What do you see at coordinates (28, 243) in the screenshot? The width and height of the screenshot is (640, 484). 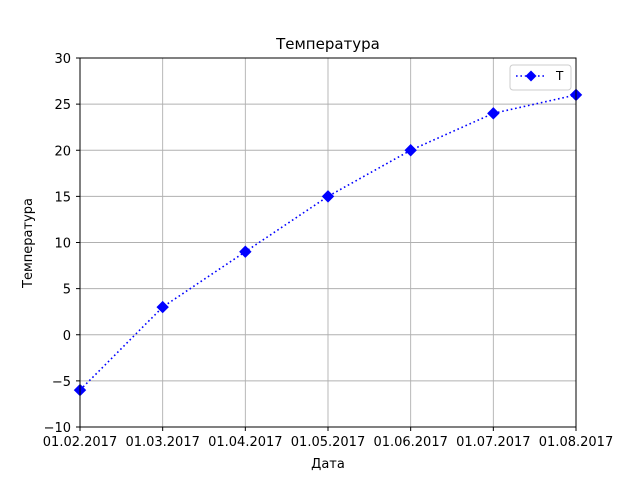 I see `y-axis-title: Температура` at bounding box center [28, 243].